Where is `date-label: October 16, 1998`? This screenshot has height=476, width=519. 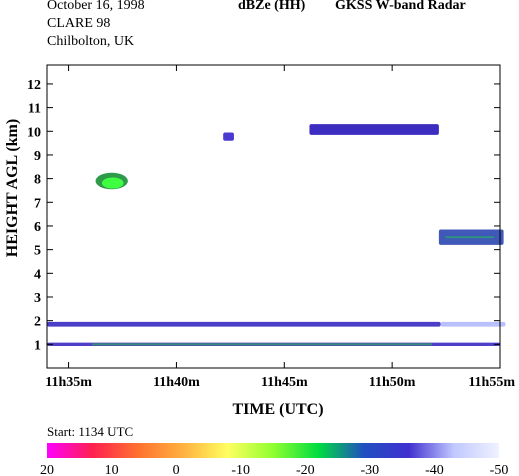
date-label: October 16, 1998 is located at coordinates (96, 6).